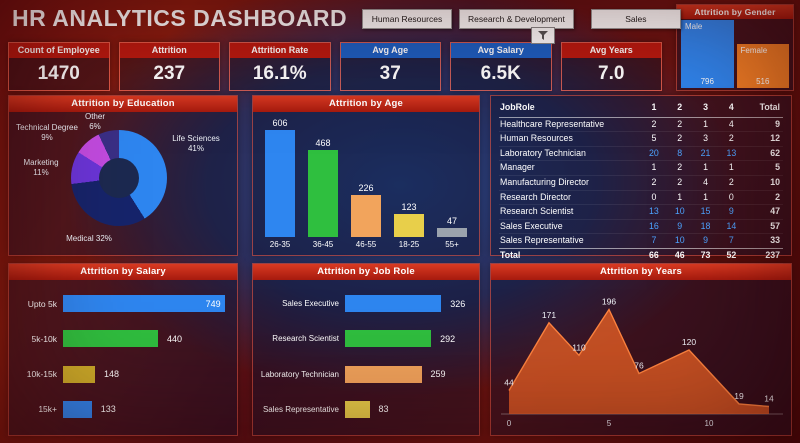 This screenshot has height=443, width=800. Describe the element at coordinates (383, 409) in the screenshot. I see `bar-value: 83` at that location.